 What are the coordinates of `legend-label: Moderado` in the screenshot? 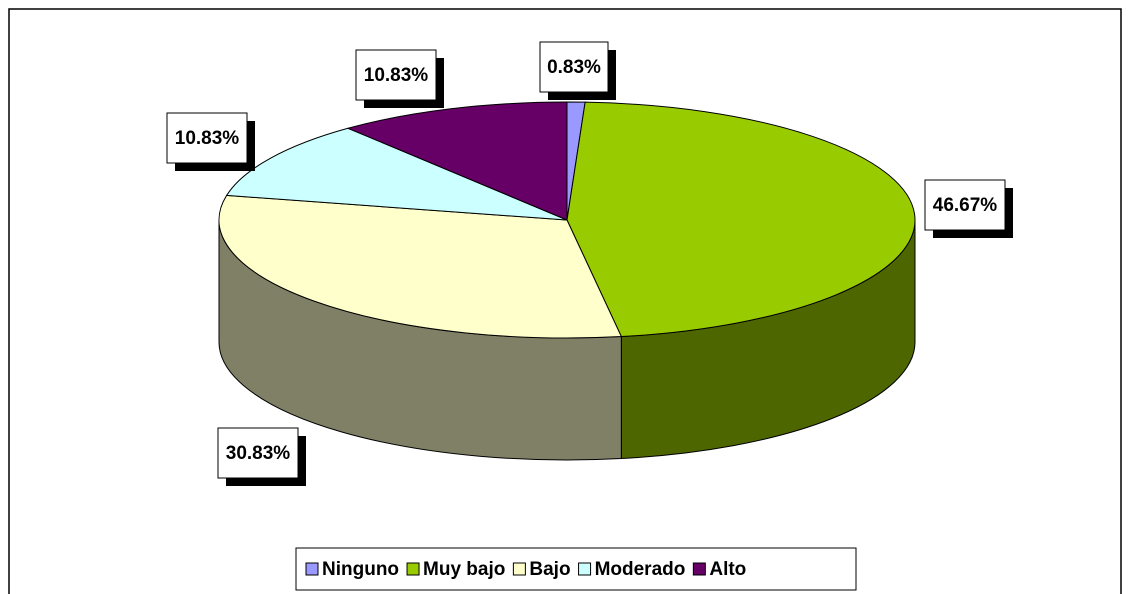 It's located at (640, 569).